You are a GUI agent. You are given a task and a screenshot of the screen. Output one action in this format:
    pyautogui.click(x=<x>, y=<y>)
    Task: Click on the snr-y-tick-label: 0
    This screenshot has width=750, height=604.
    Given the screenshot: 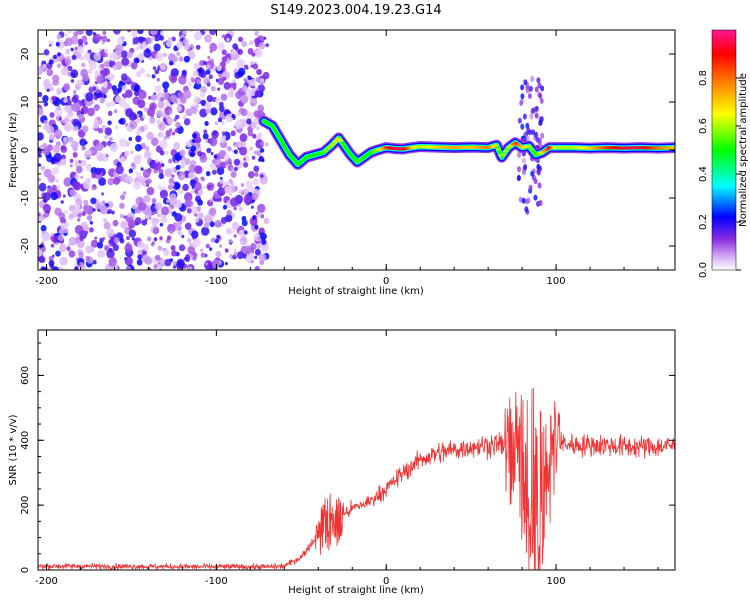 What is the action you would take?
    pyautogui.click(x=25, y=570)
    